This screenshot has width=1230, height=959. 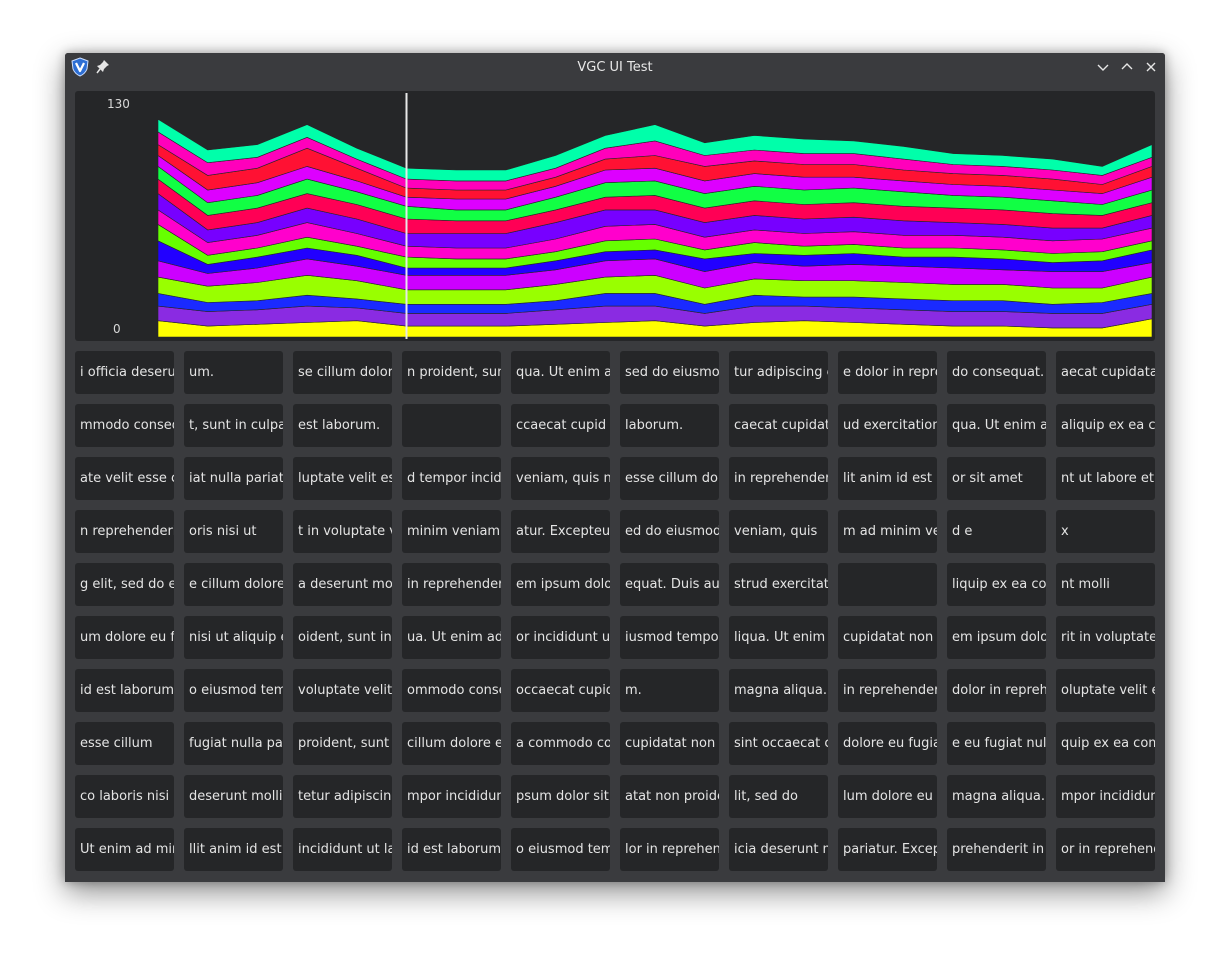 I want to click on grid-cell: ud exercitation, so click(x=887, y=425).